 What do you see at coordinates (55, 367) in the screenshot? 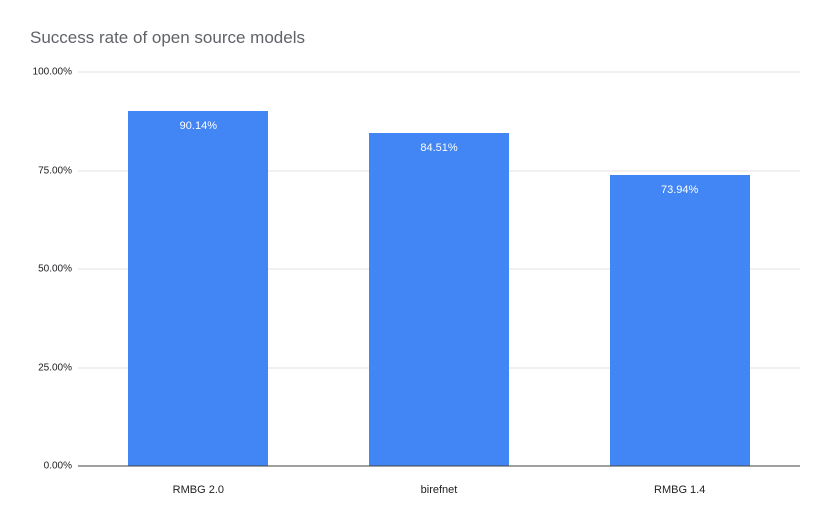
I see `y-tick-label: 25.00%` at bounding box center [55, 367].